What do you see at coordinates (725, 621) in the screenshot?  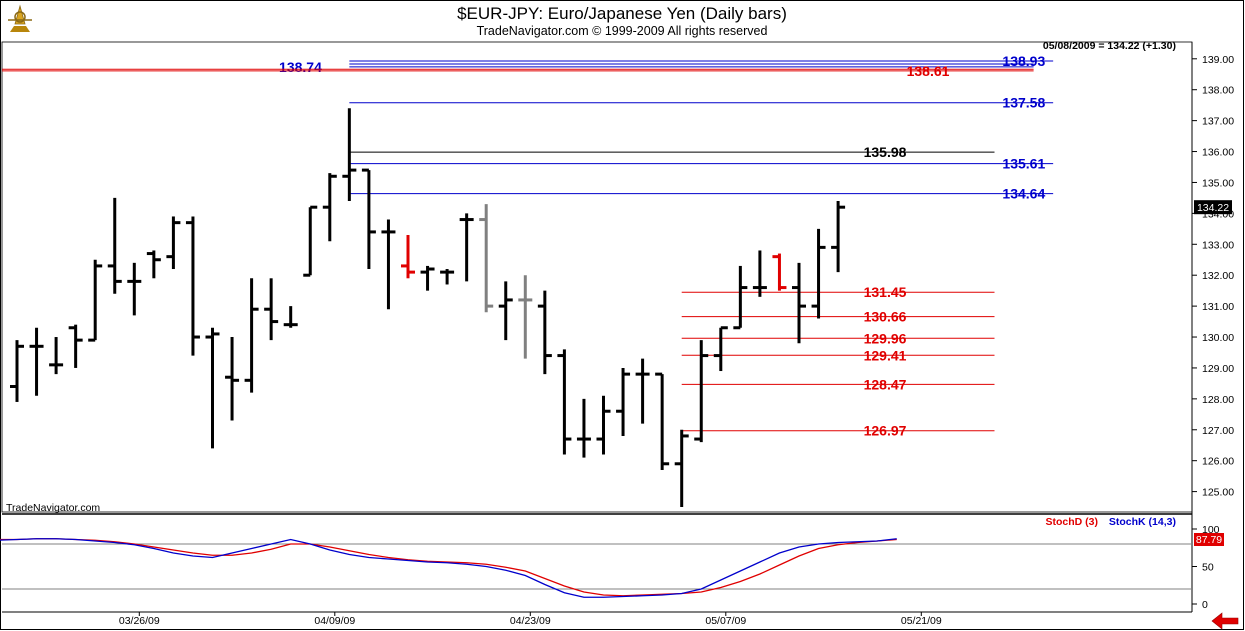 I see `x-tick-label: 05/07/09` at bounding box center [725, 621].